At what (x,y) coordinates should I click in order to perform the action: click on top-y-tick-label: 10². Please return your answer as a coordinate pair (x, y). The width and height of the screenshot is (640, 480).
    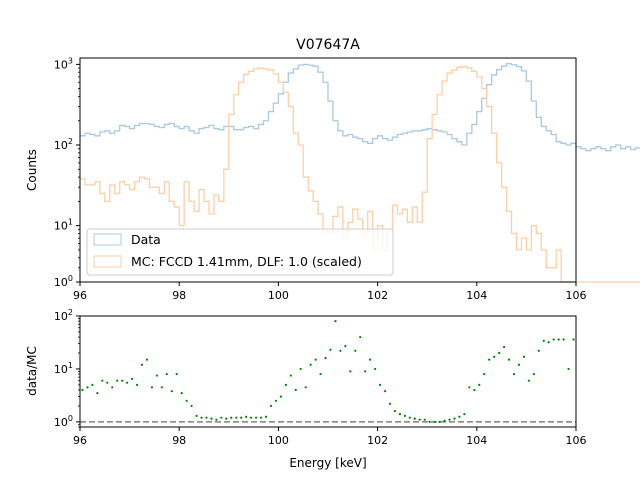
    Looking at the image, I should click on (63, 144).